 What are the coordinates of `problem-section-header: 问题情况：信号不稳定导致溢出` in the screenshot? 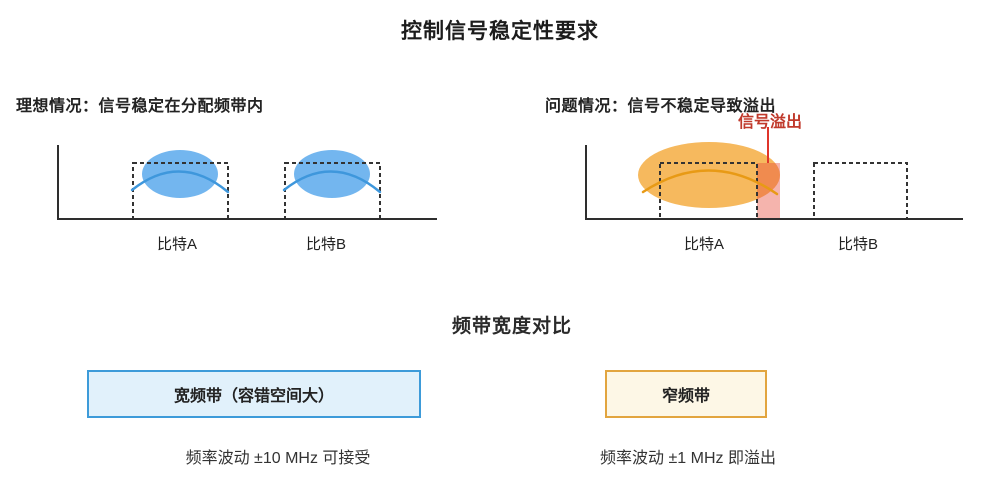 It's located at (661, 106).